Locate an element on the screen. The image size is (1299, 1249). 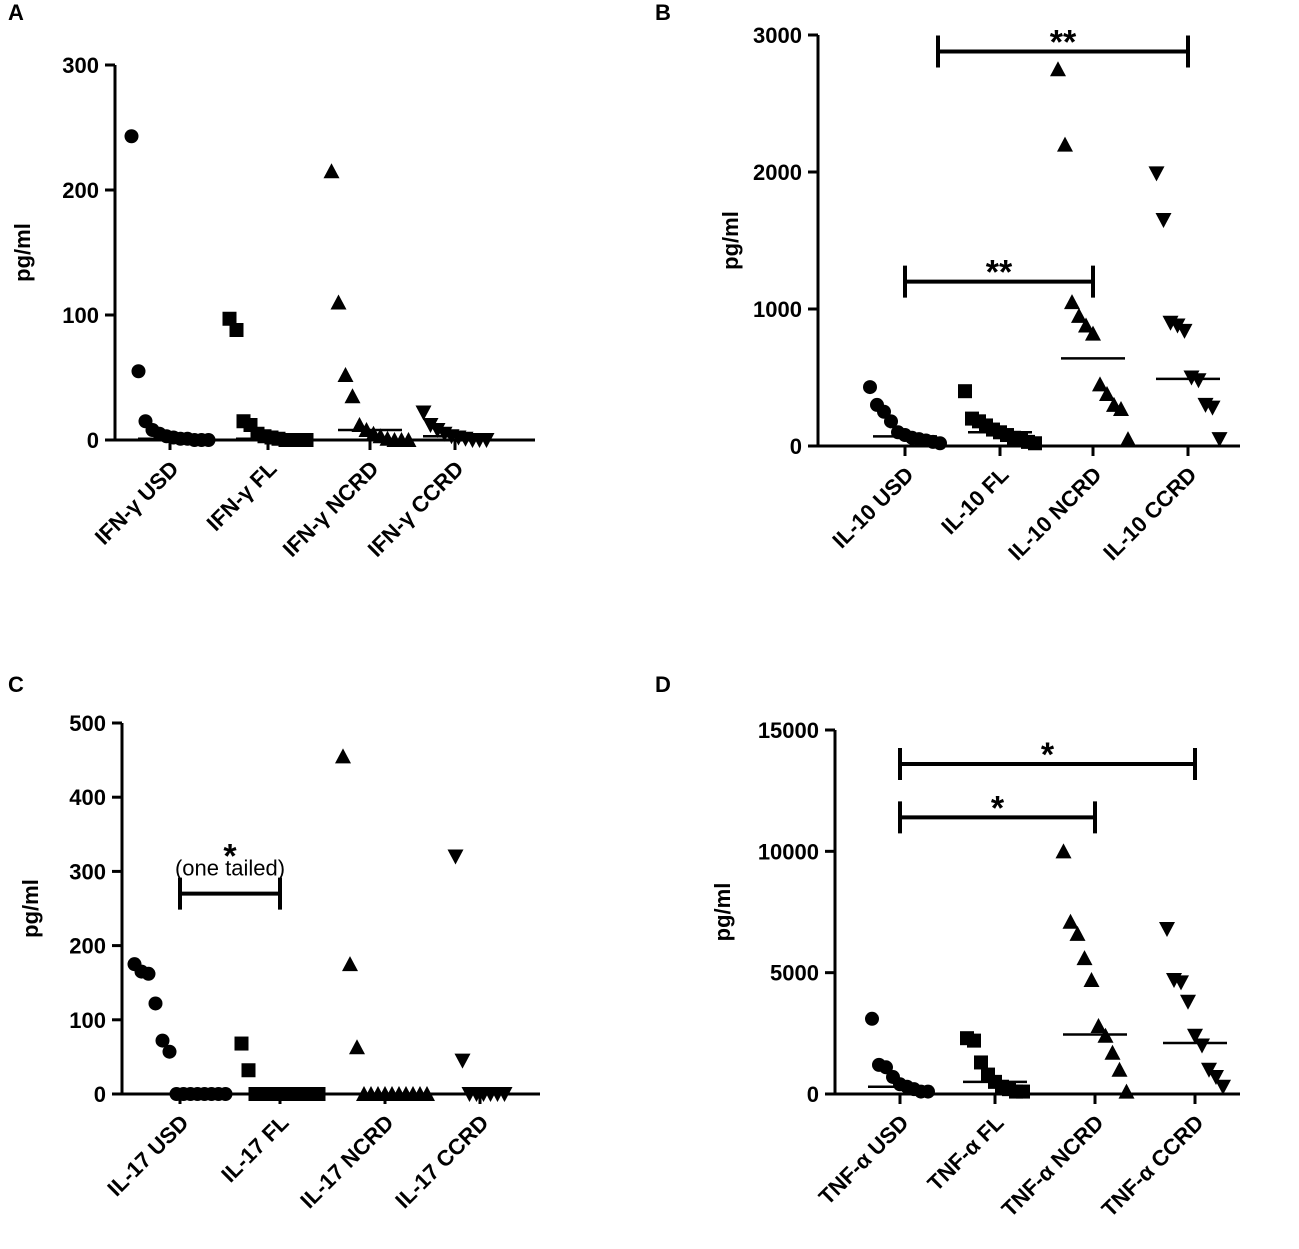
y-tick-label: 15000 is located at coordinates (788, 730).